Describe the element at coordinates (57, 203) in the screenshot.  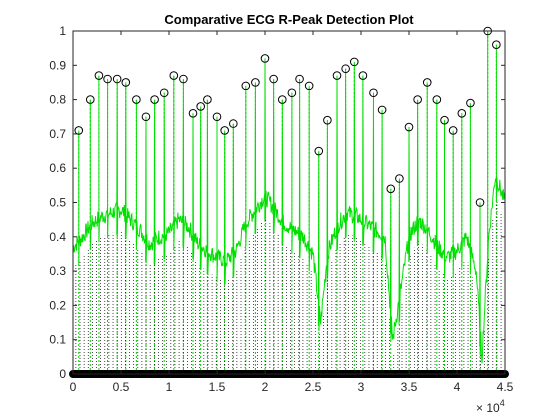
I see `y-tick-label: 0.5` at that location.